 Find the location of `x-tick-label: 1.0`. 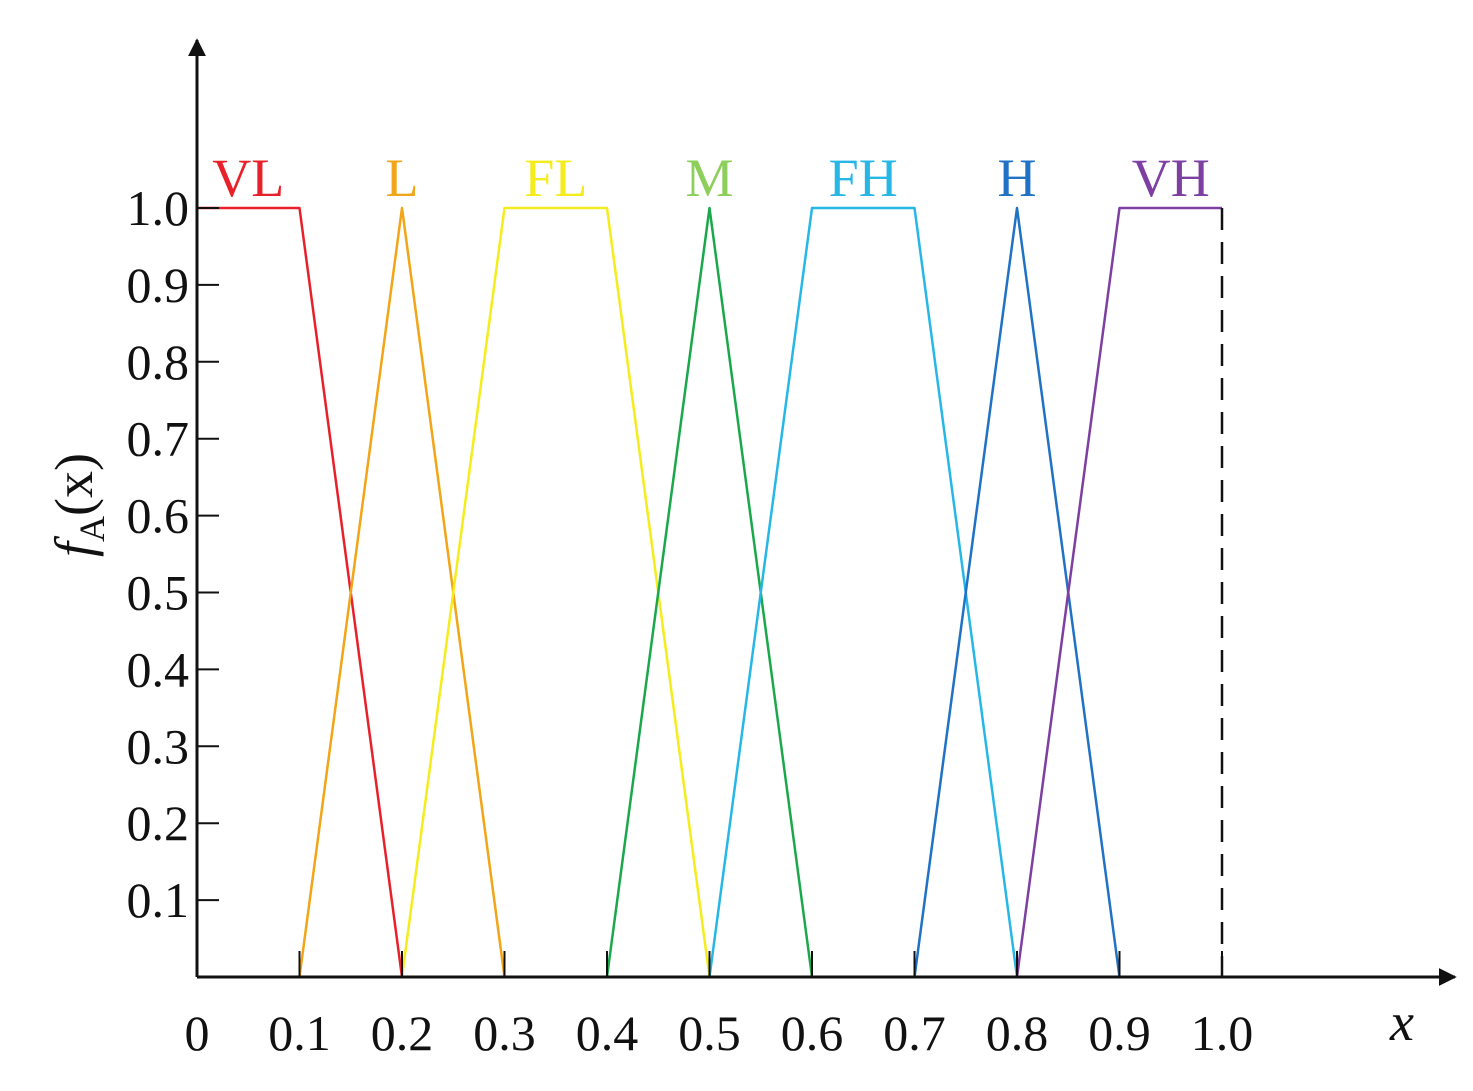

x-tick-label: 1.0 is located at coordinates (1222, 1033).